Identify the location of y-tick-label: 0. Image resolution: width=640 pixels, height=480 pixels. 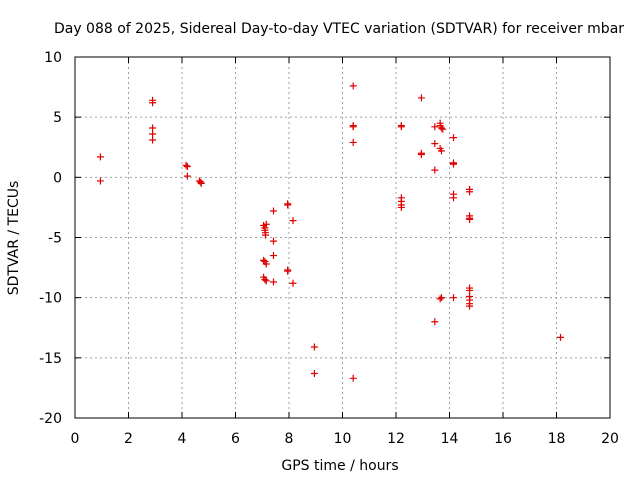
(57, 178).